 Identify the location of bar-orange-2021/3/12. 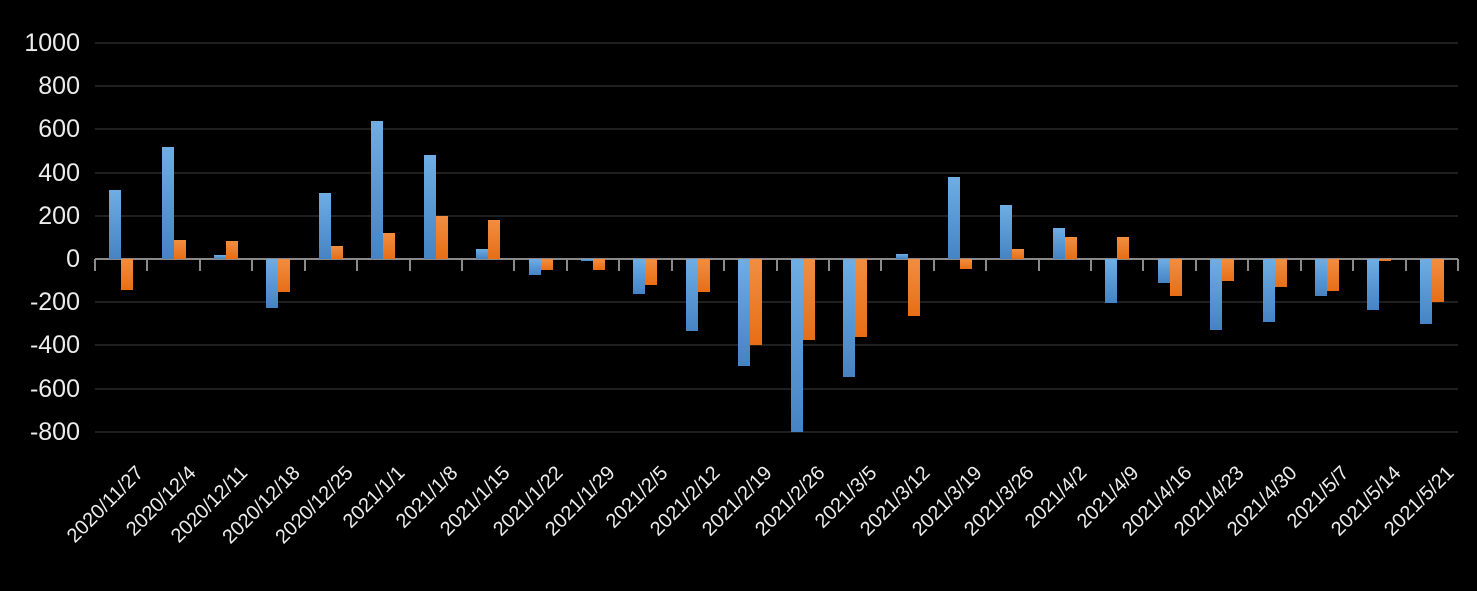
(913, 288).